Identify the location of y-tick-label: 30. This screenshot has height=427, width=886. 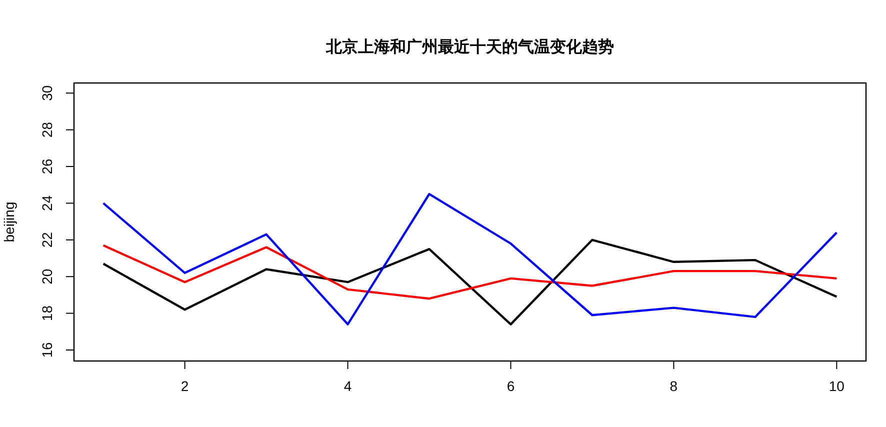
(47, 93).